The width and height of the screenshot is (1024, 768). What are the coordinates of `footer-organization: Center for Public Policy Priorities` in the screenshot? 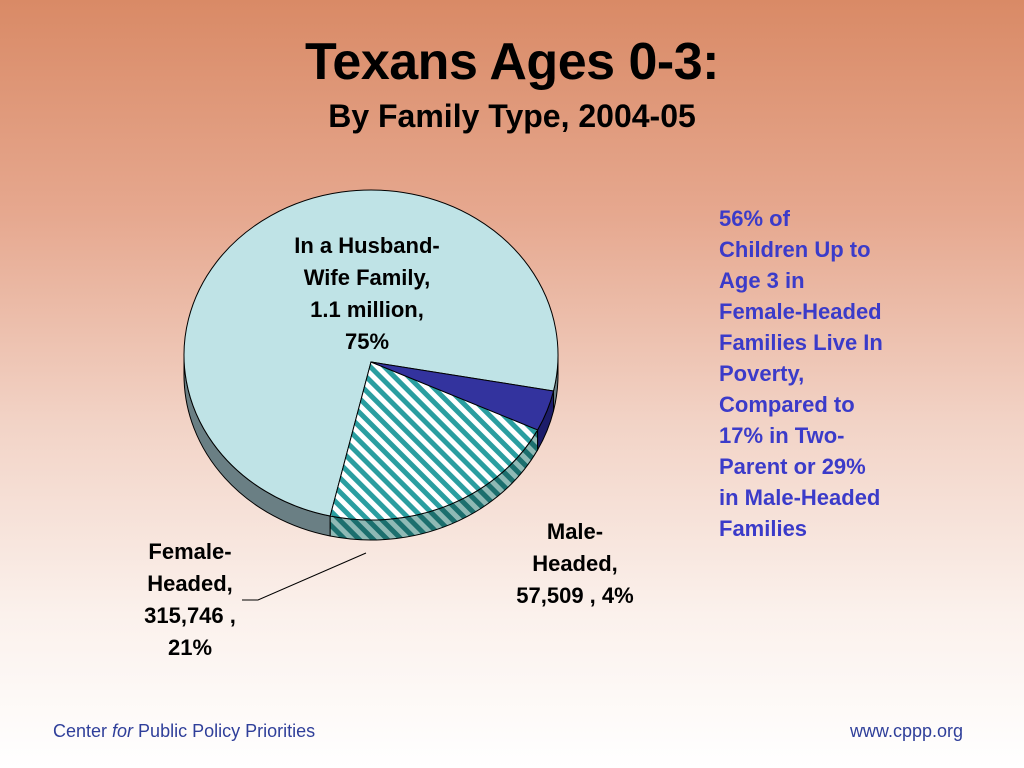 It's located at (184, 731).